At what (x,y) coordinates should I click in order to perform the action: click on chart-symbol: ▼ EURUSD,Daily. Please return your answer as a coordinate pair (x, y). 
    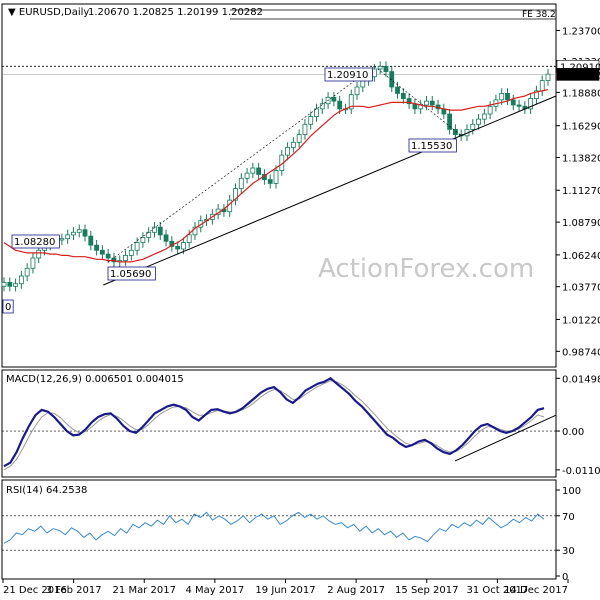
    Looking at the image, I should click on (48, 12).